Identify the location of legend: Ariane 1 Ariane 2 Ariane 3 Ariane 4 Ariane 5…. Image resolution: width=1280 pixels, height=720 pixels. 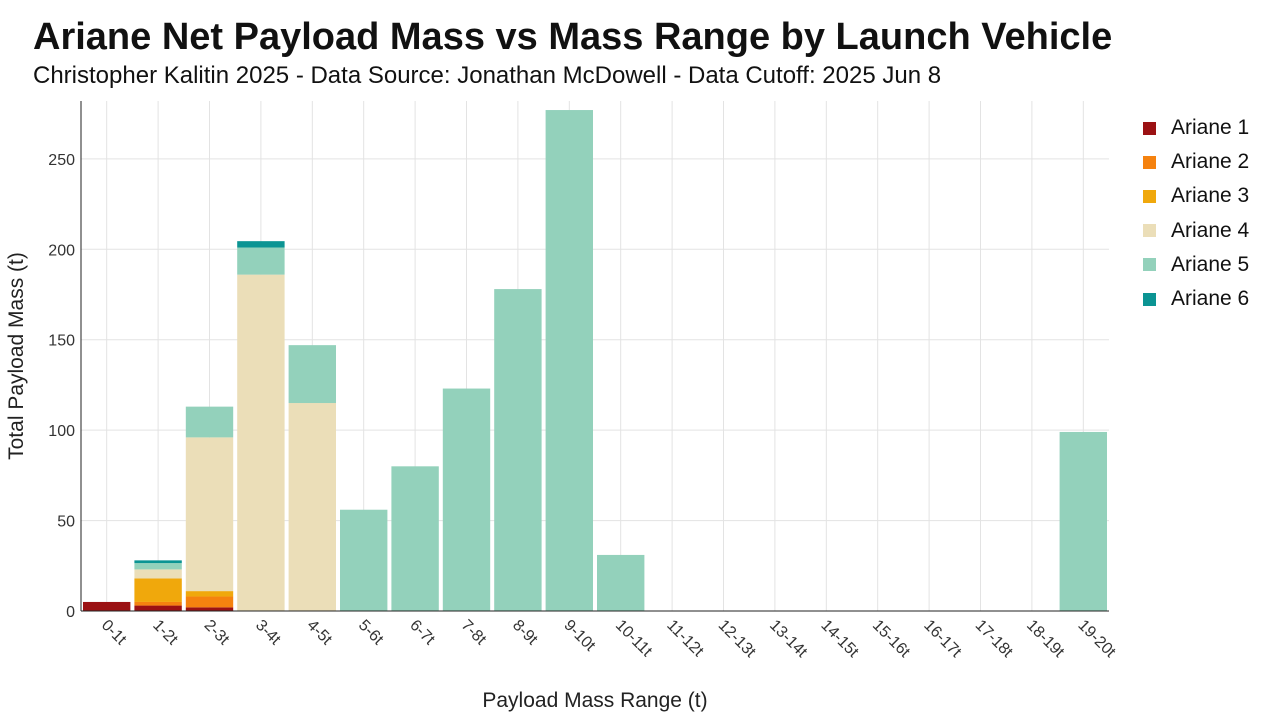
(1196, 213).